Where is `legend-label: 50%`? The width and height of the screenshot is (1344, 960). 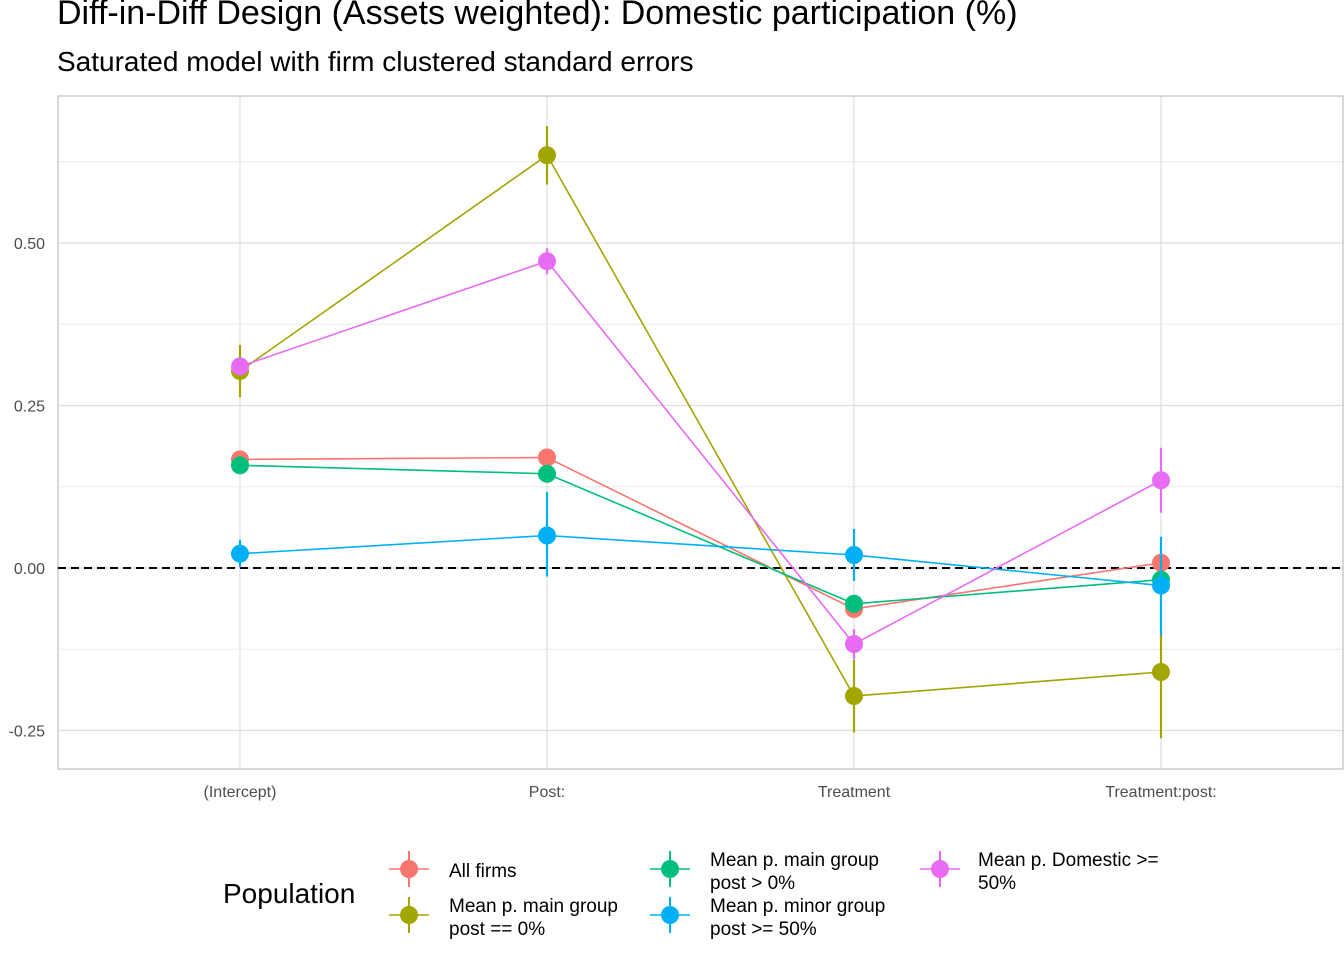 legend-label: 50% is located at coordinates (997, 883).